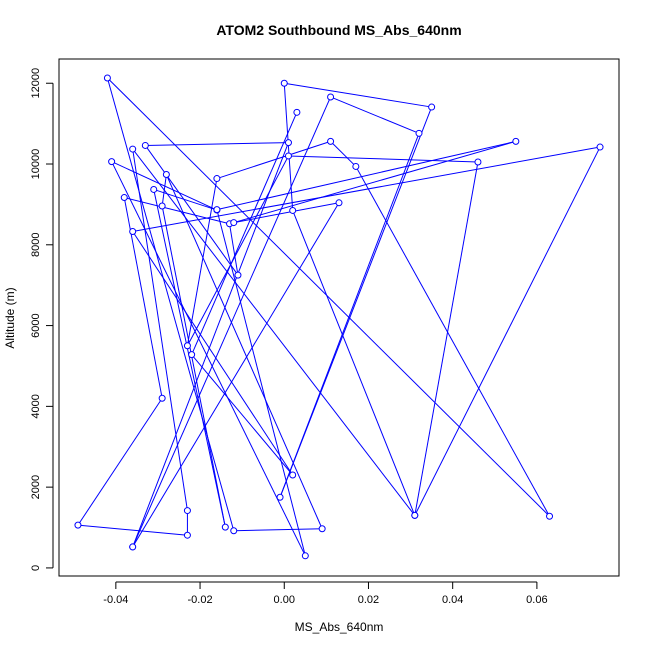 The height and width of the screenshot is (650, 650). What do you see at coordinates (338, 30) in the screenshot?
I see `chart-title: ATOM2 Southbound MS_Abs_640nm` at bounding box center [338, 30].